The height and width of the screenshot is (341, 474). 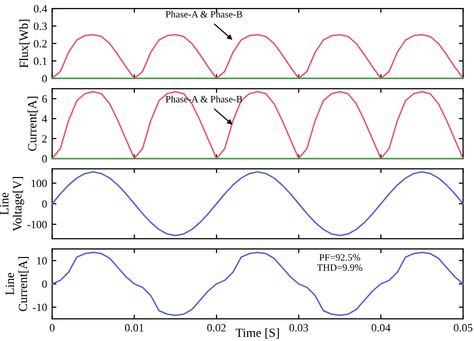 What do you see at coordinates (381, 328) in the screenshot?
I see `x-tick-label: 0.04` at bounding box center [381, 328].